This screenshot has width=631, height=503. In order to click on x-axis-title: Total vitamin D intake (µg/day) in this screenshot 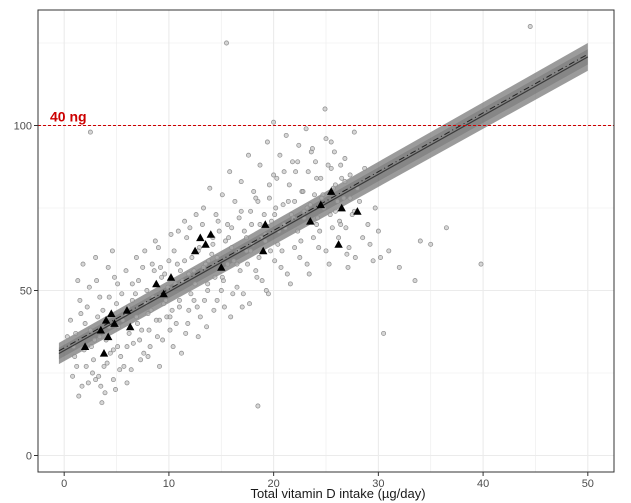, I will do `click(337, 493)`.